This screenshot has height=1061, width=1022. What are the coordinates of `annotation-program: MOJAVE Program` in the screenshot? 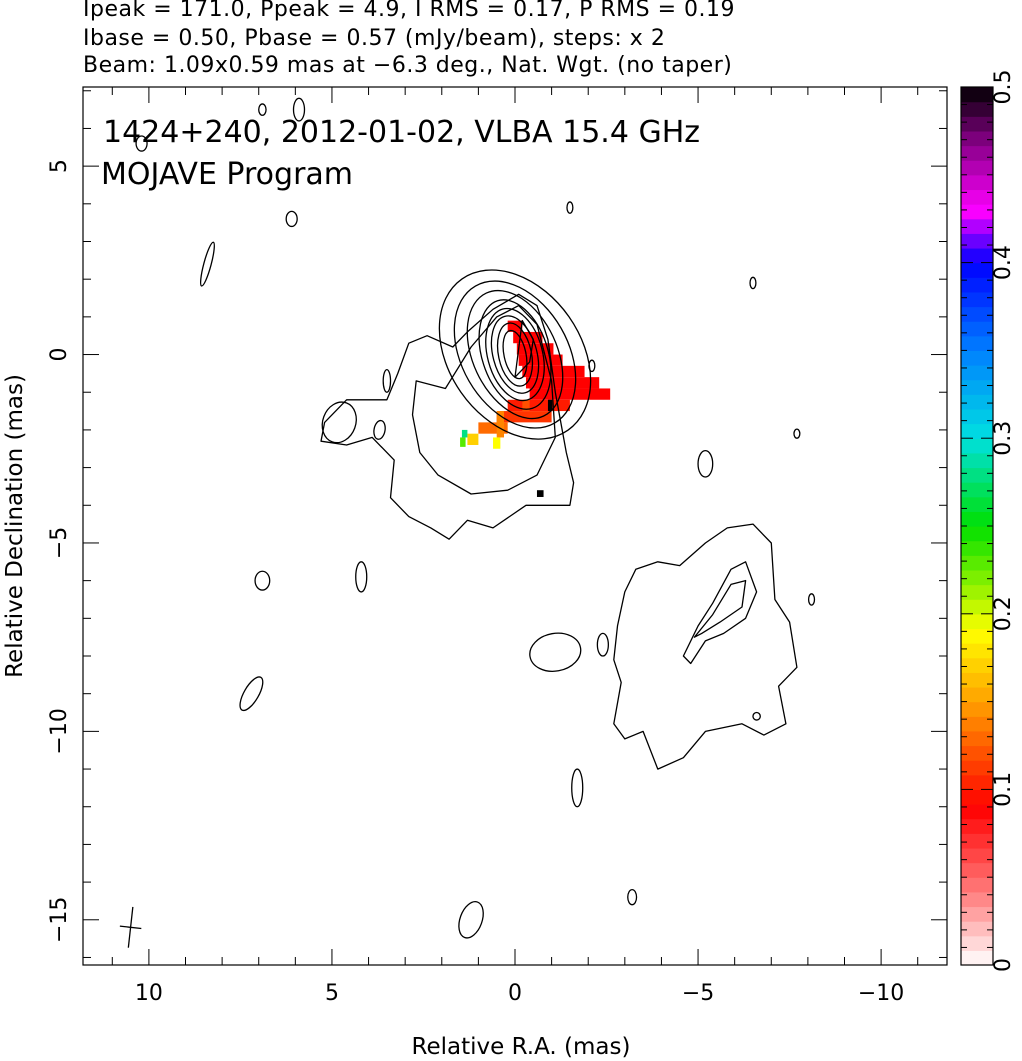 It's located at (227, 174).